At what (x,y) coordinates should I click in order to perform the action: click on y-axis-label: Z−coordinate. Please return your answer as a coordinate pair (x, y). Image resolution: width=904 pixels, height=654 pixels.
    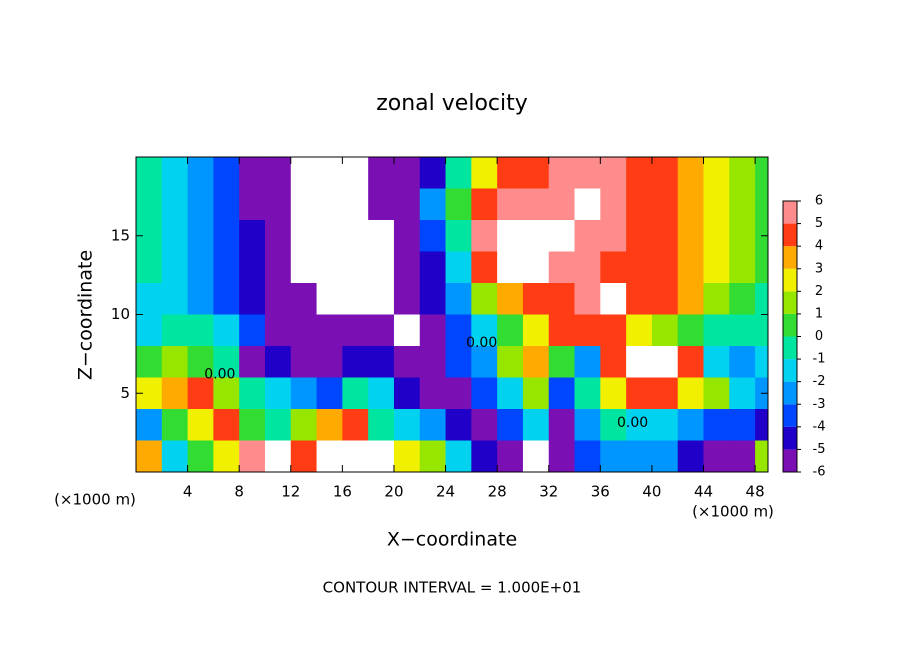
    Looking at the image, I should click on (86, 315).